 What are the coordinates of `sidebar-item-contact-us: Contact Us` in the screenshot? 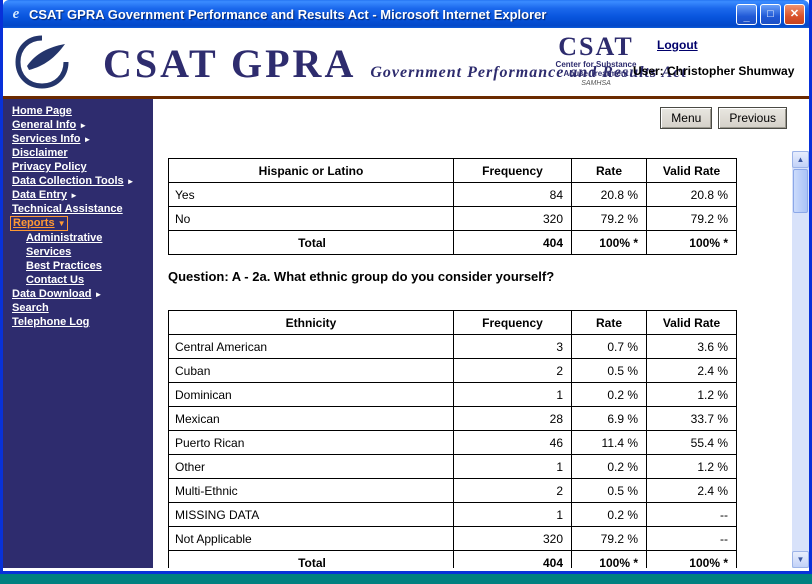 It's located at (55, 280).